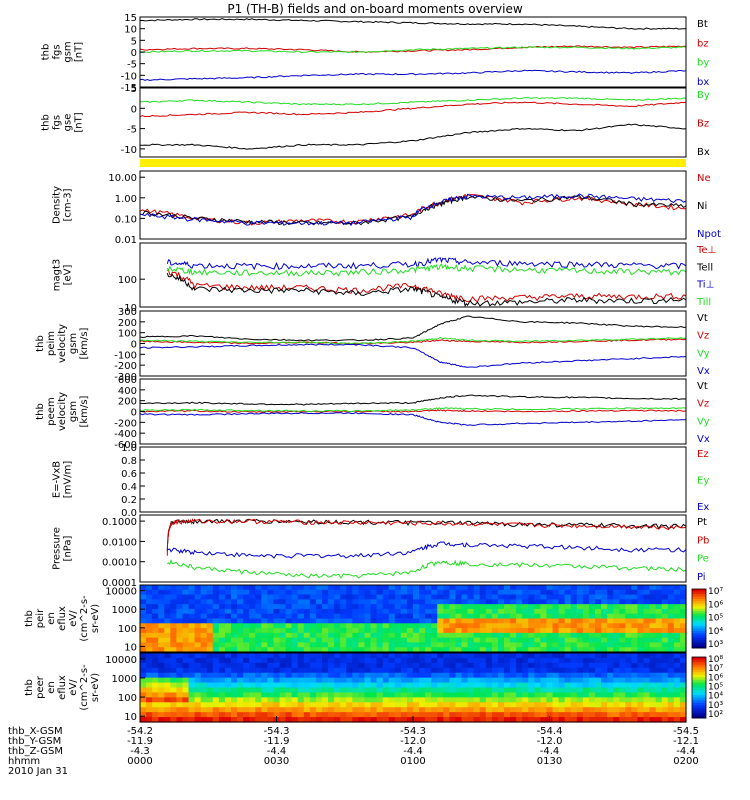  Describe the element at coordinates (715, 605) in the screenshot. I see `colorbar-label: 10⁶` at that location.